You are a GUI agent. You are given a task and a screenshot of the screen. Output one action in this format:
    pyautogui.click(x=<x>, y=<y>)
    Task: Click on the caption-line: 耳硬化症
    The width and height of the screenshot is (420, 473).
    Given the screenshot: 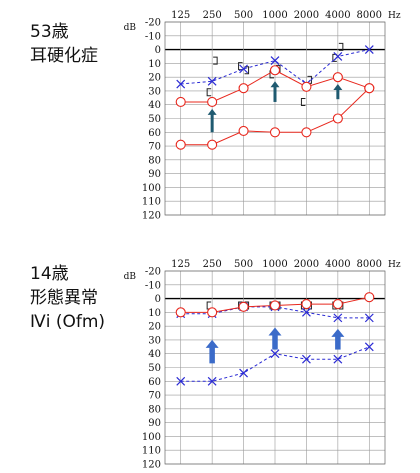 What is the action you would take?
    pyautogui.click(x=64, y=56)
    